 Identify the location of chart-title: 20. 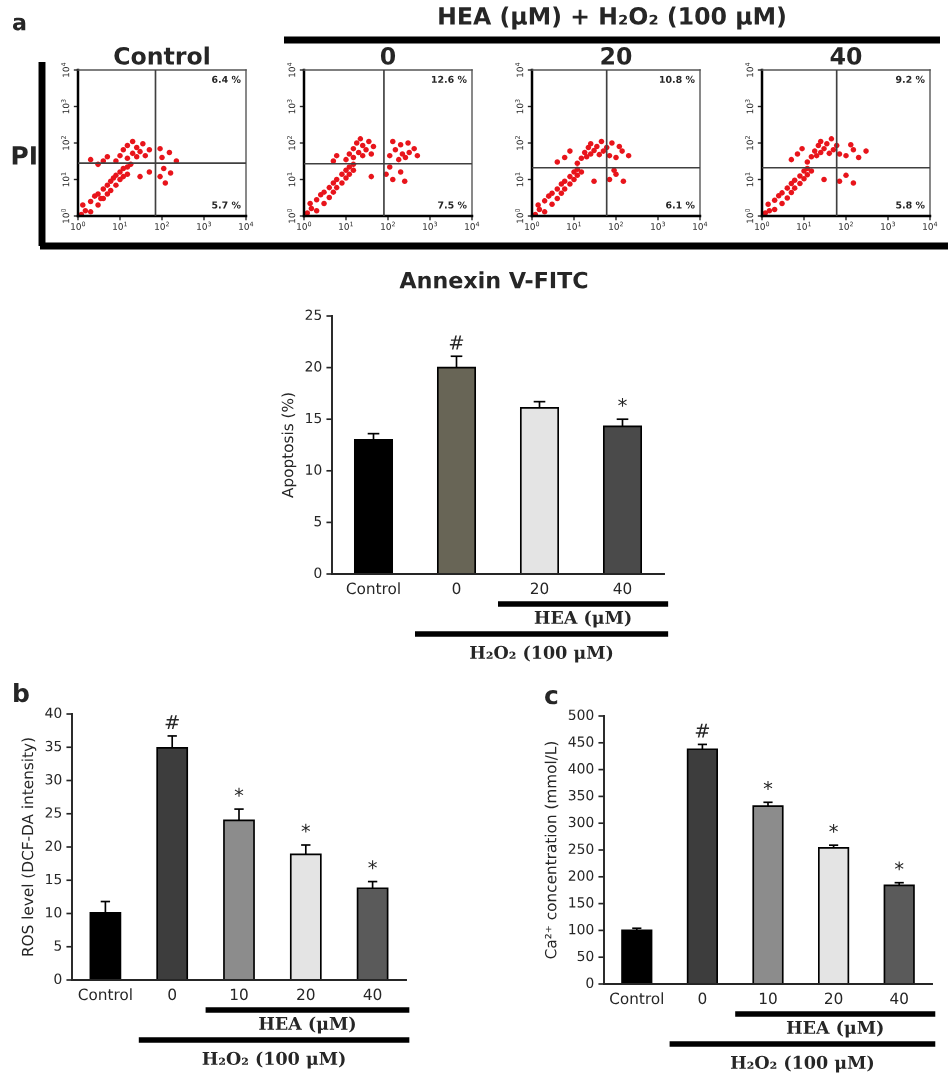
(616, 55).